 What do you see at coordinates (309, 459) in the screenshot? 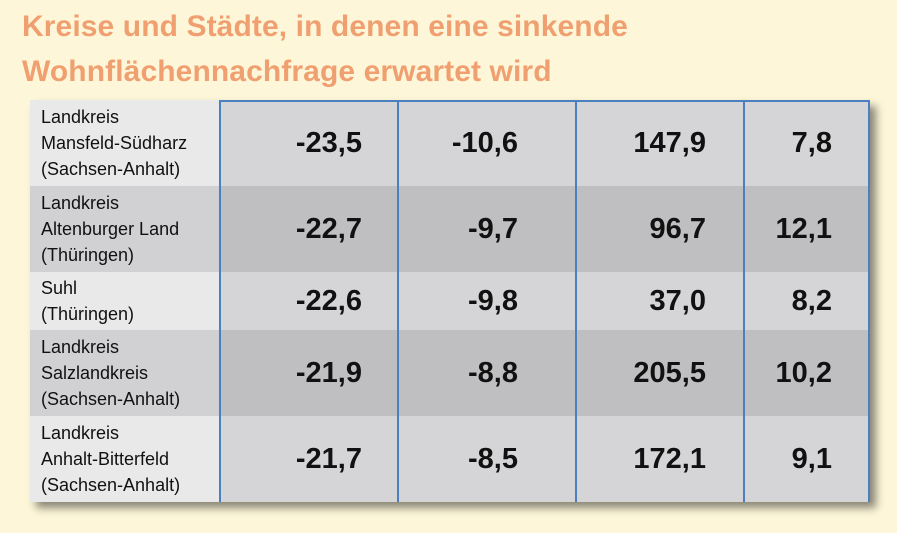
I see `value-cell-col1: -21,7` at bounding box center [309, 459].